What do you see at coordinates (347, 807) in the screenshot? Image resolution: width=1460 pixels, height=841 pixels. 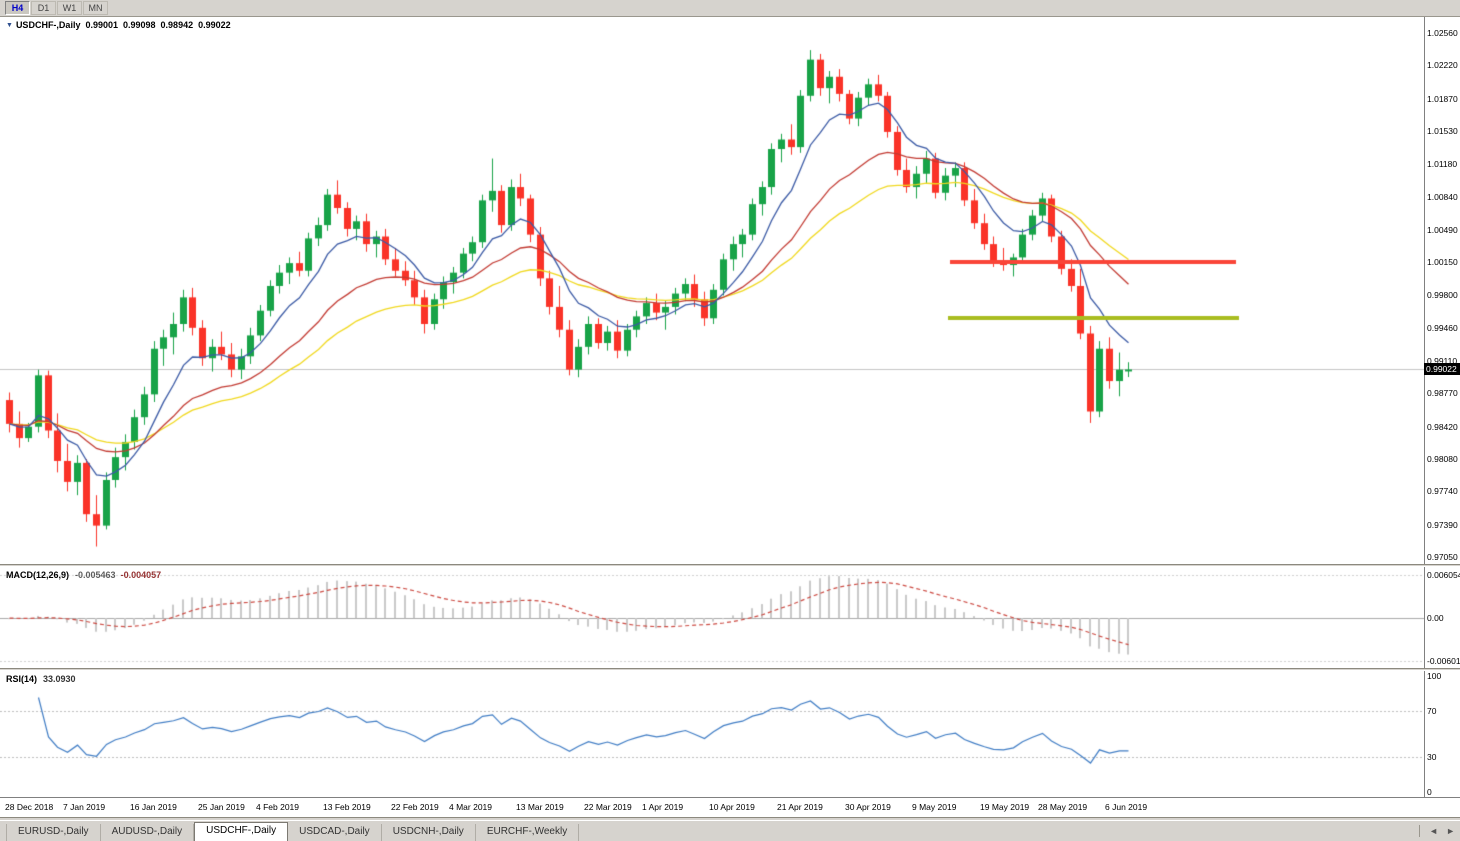 I see `time-axis-label: 13 Feb 2019` at bounding box center [347, 807].